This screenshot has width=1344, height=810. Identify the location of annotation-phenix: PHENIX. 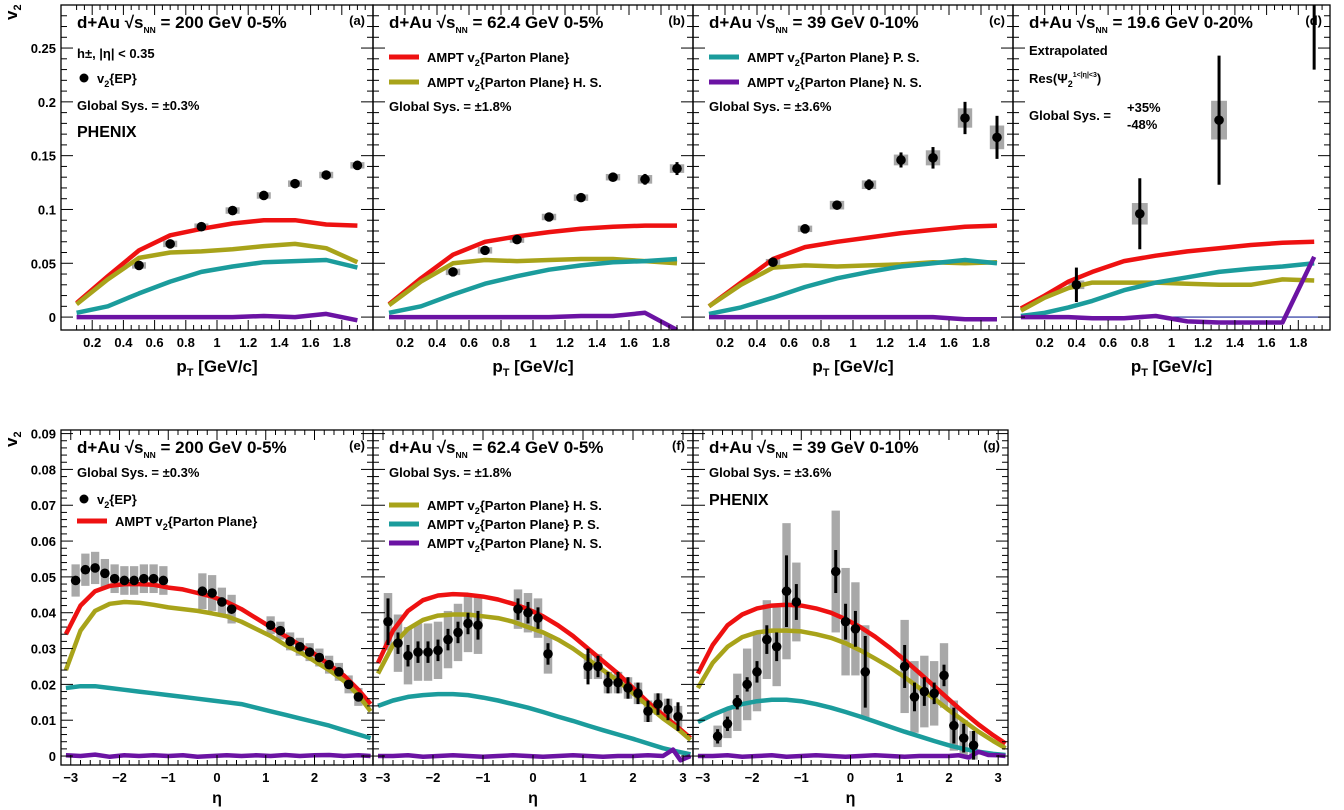
(739, 500).